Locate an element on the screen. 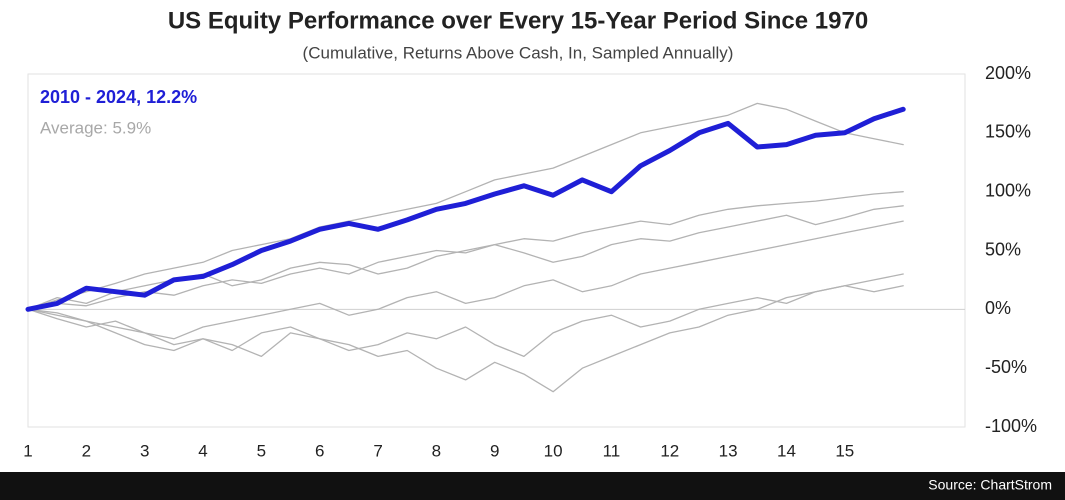 The image size is (1065, 500). footer-bar is located at coordinates (532, 486).